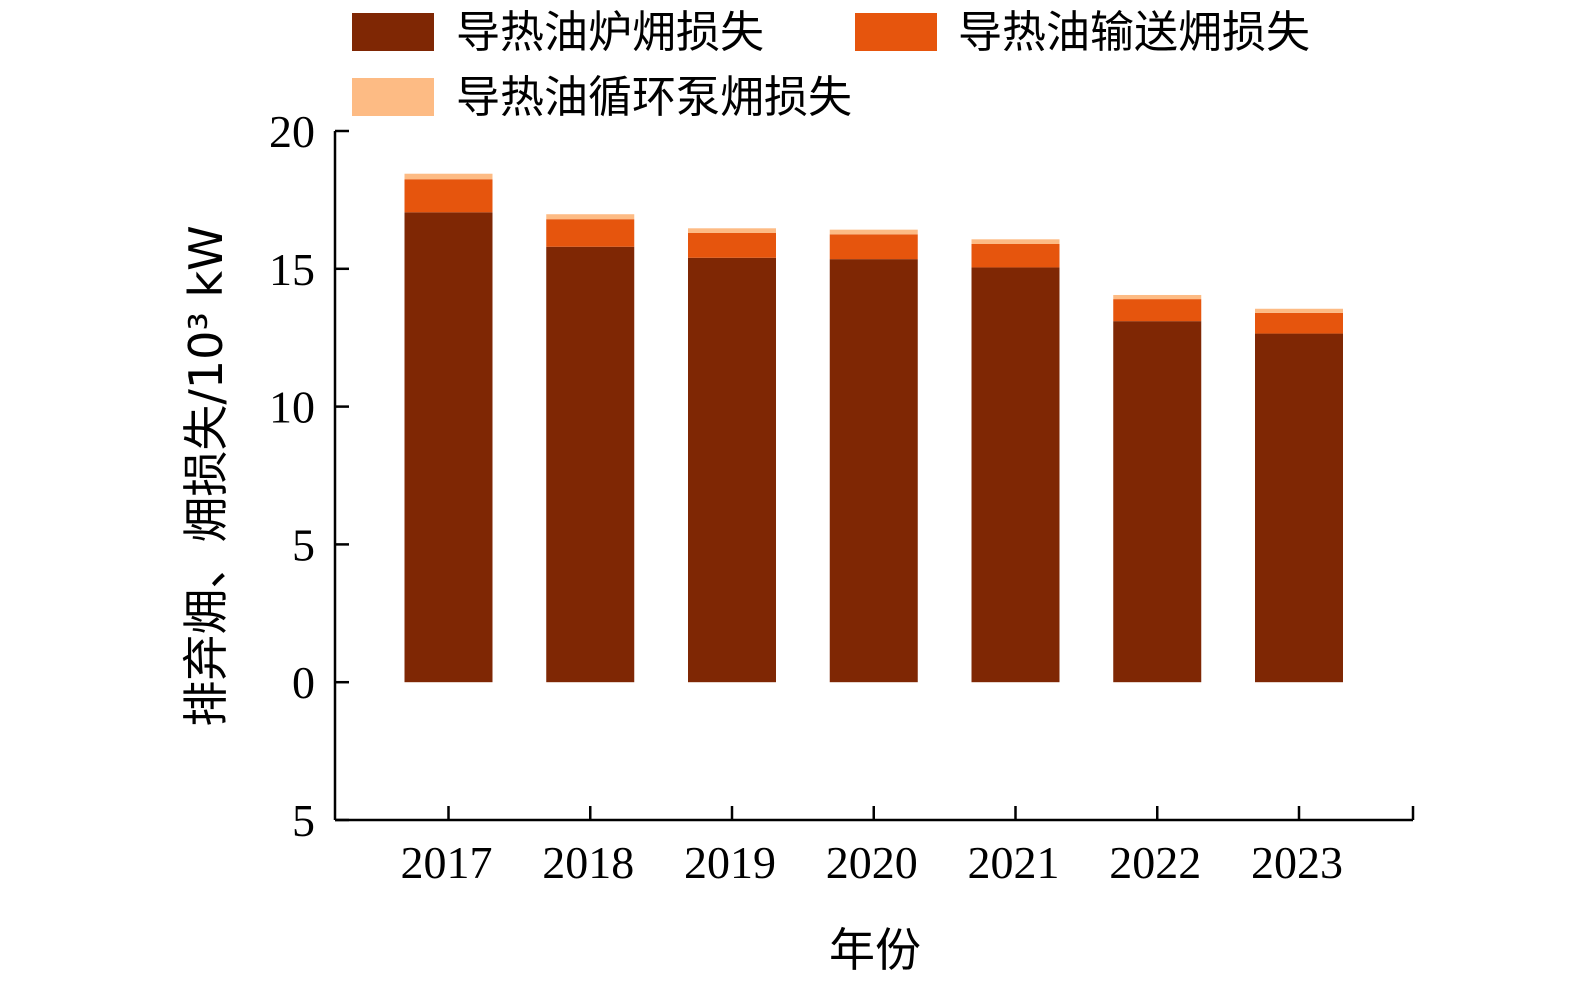 The image size is (1575, 986). What do you see at coordinates (654, 97) in the screenshot?
I see `legend-label-pump: 导热油循环泵㶲损失` at bounding box center [654, 97].